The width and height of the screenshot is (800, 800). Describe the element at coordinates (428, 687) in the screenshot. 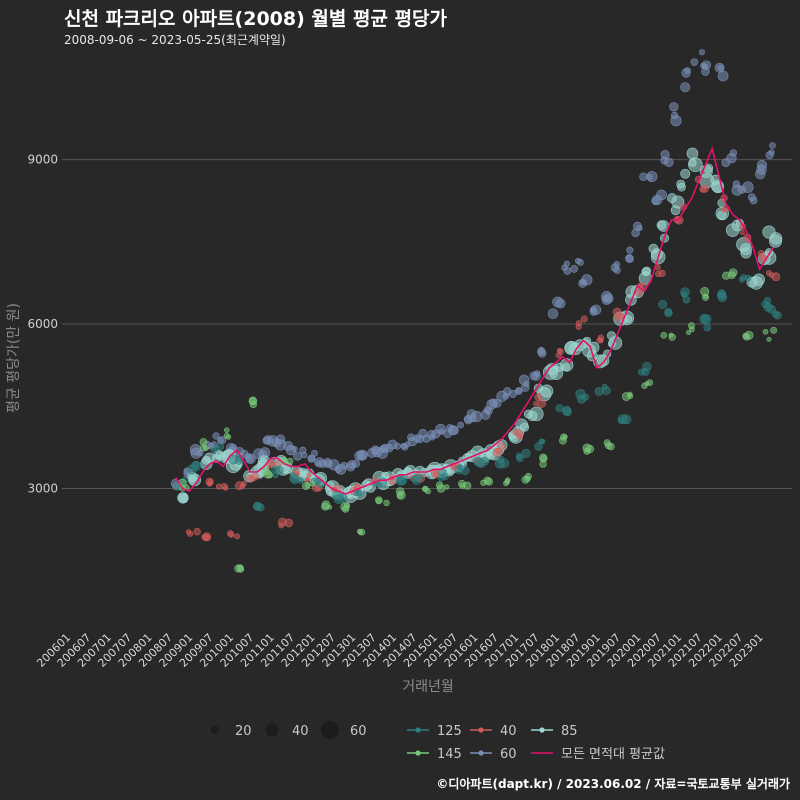

I see `x-axis-label: 거래년월` at that location.